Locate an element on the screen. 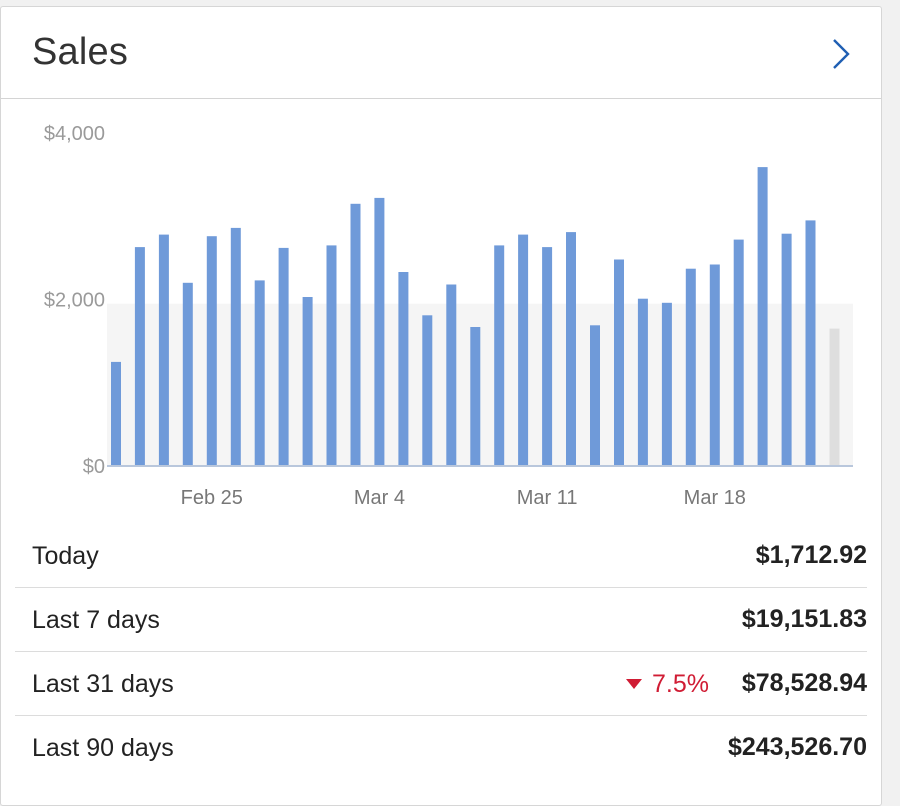 Image resolution: width=900 pixels, height=806 pixels. stat-value: $243,526.70 is located at coordinates (797, 747).